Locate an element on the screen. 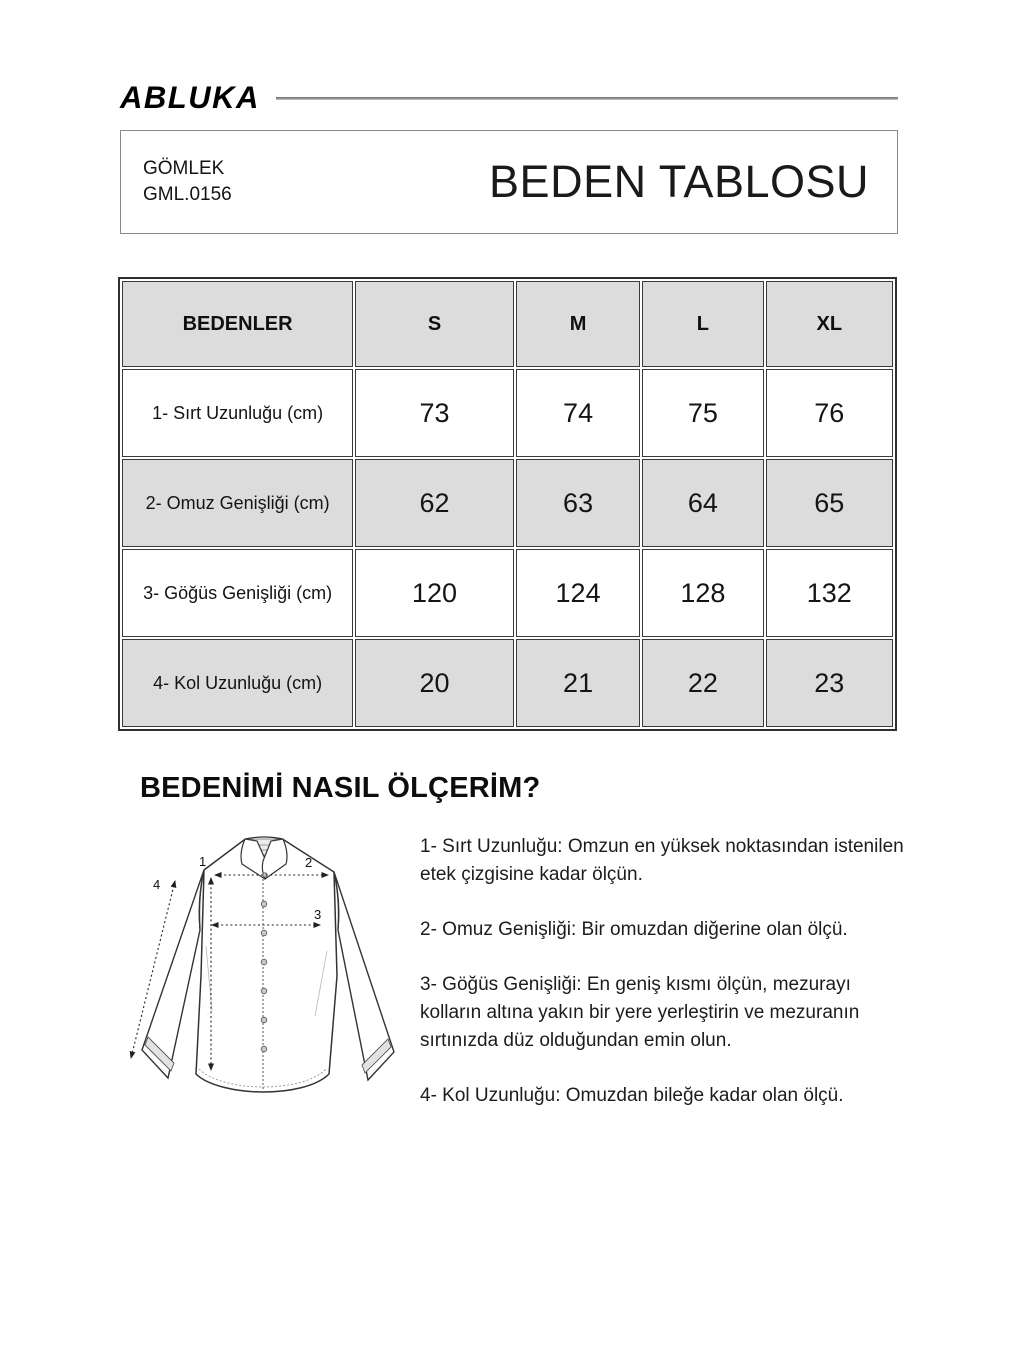  brand-header: ABLUKA is located at coordinates (509, 97).